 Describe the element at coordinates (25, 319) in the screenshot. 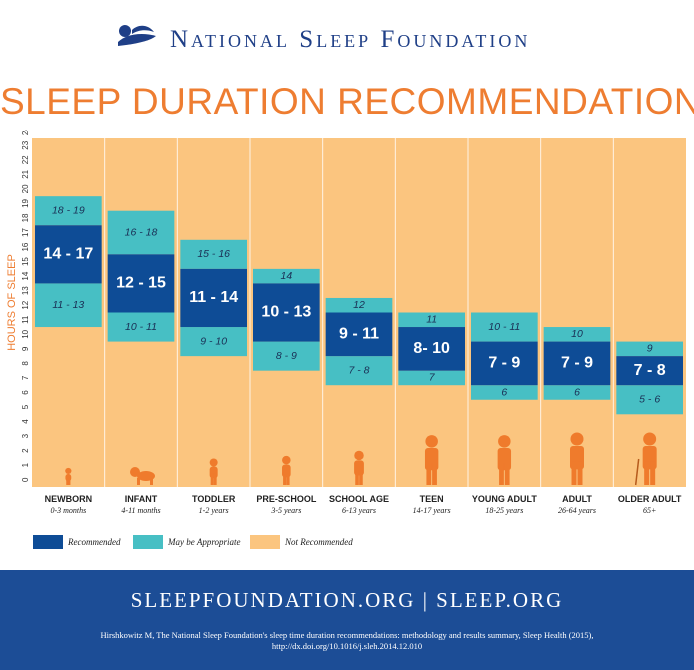

I see `y-tick-label: 11` at that location.